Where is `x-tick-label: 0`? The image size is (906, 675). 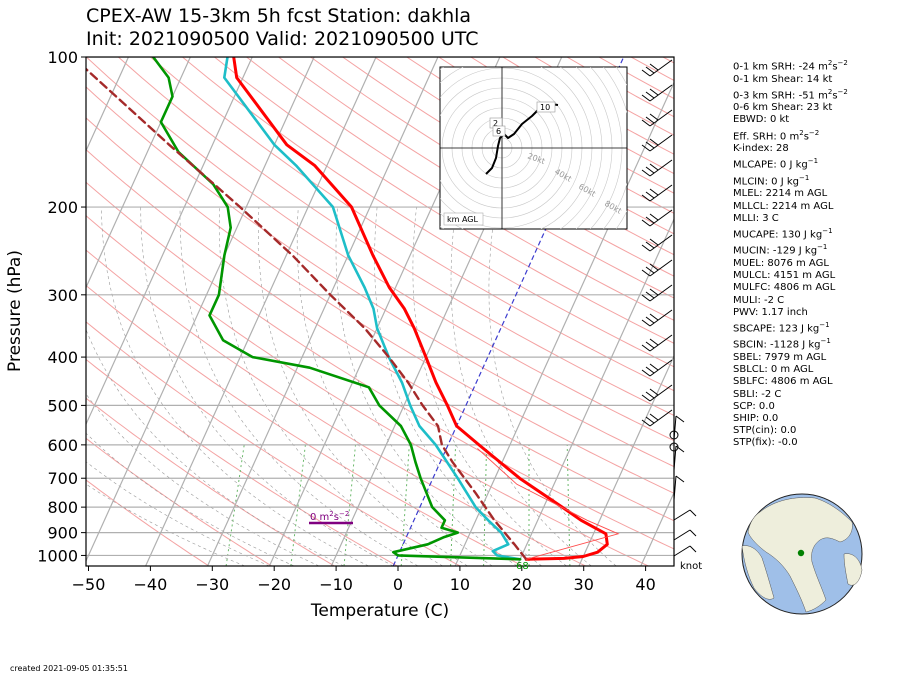 x-tick-label: 0 is located at coordinates (398, 584).